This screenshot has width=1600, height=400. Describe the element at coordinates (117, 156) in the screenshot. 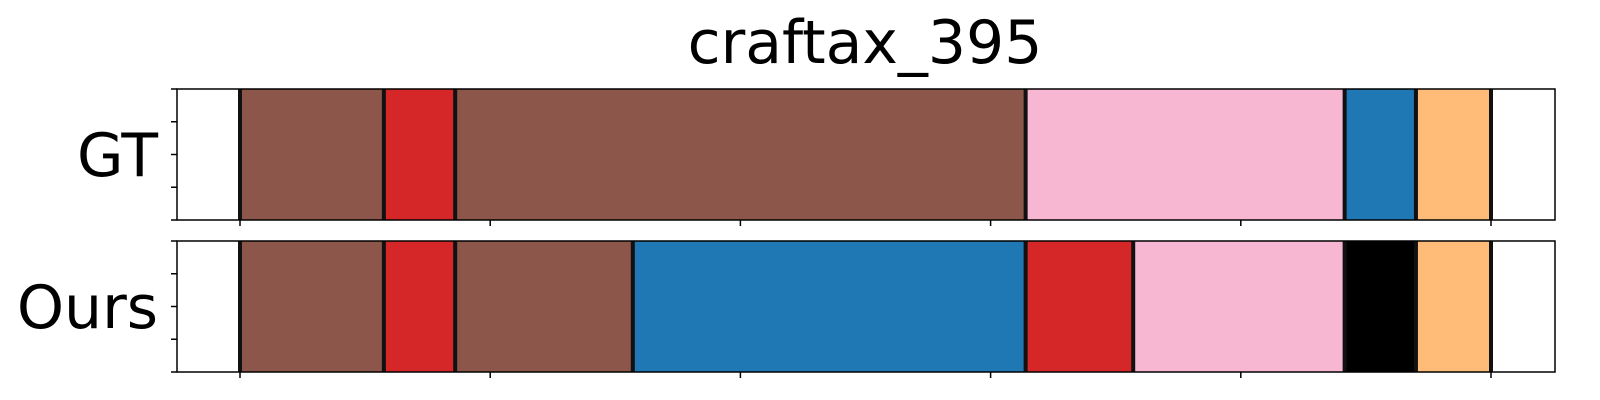

I see `row-label: GT` at that location.